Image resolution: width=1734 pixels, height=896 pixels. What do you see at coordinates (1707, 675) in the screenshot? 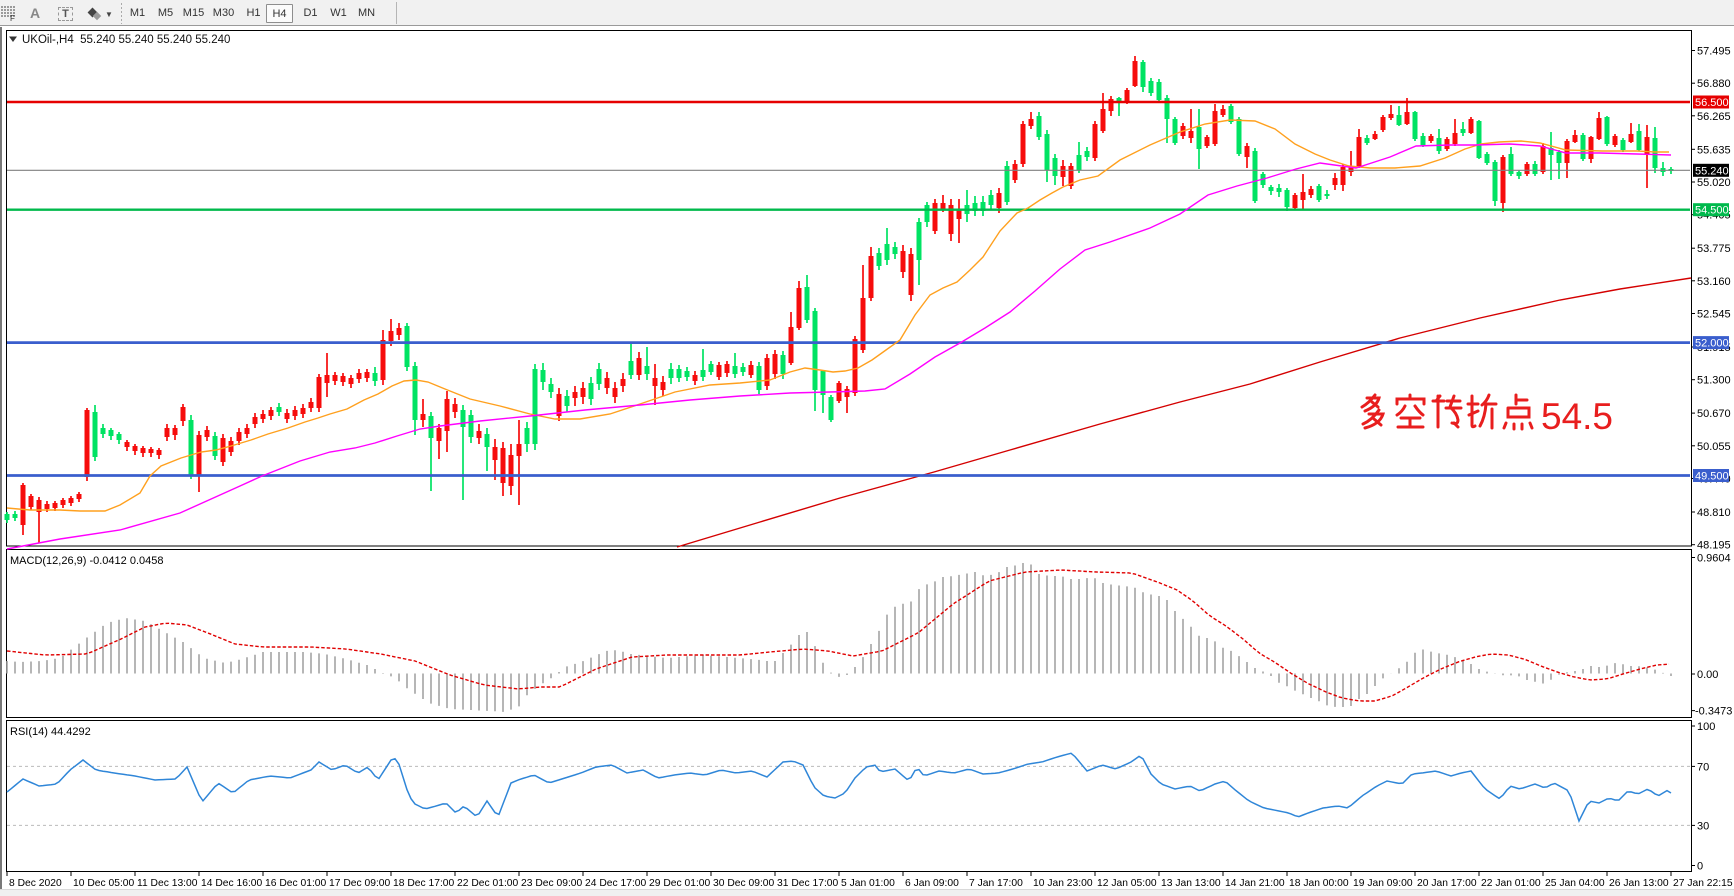
I see `svg-text: 0.00` at bounding box center [1707, 675].